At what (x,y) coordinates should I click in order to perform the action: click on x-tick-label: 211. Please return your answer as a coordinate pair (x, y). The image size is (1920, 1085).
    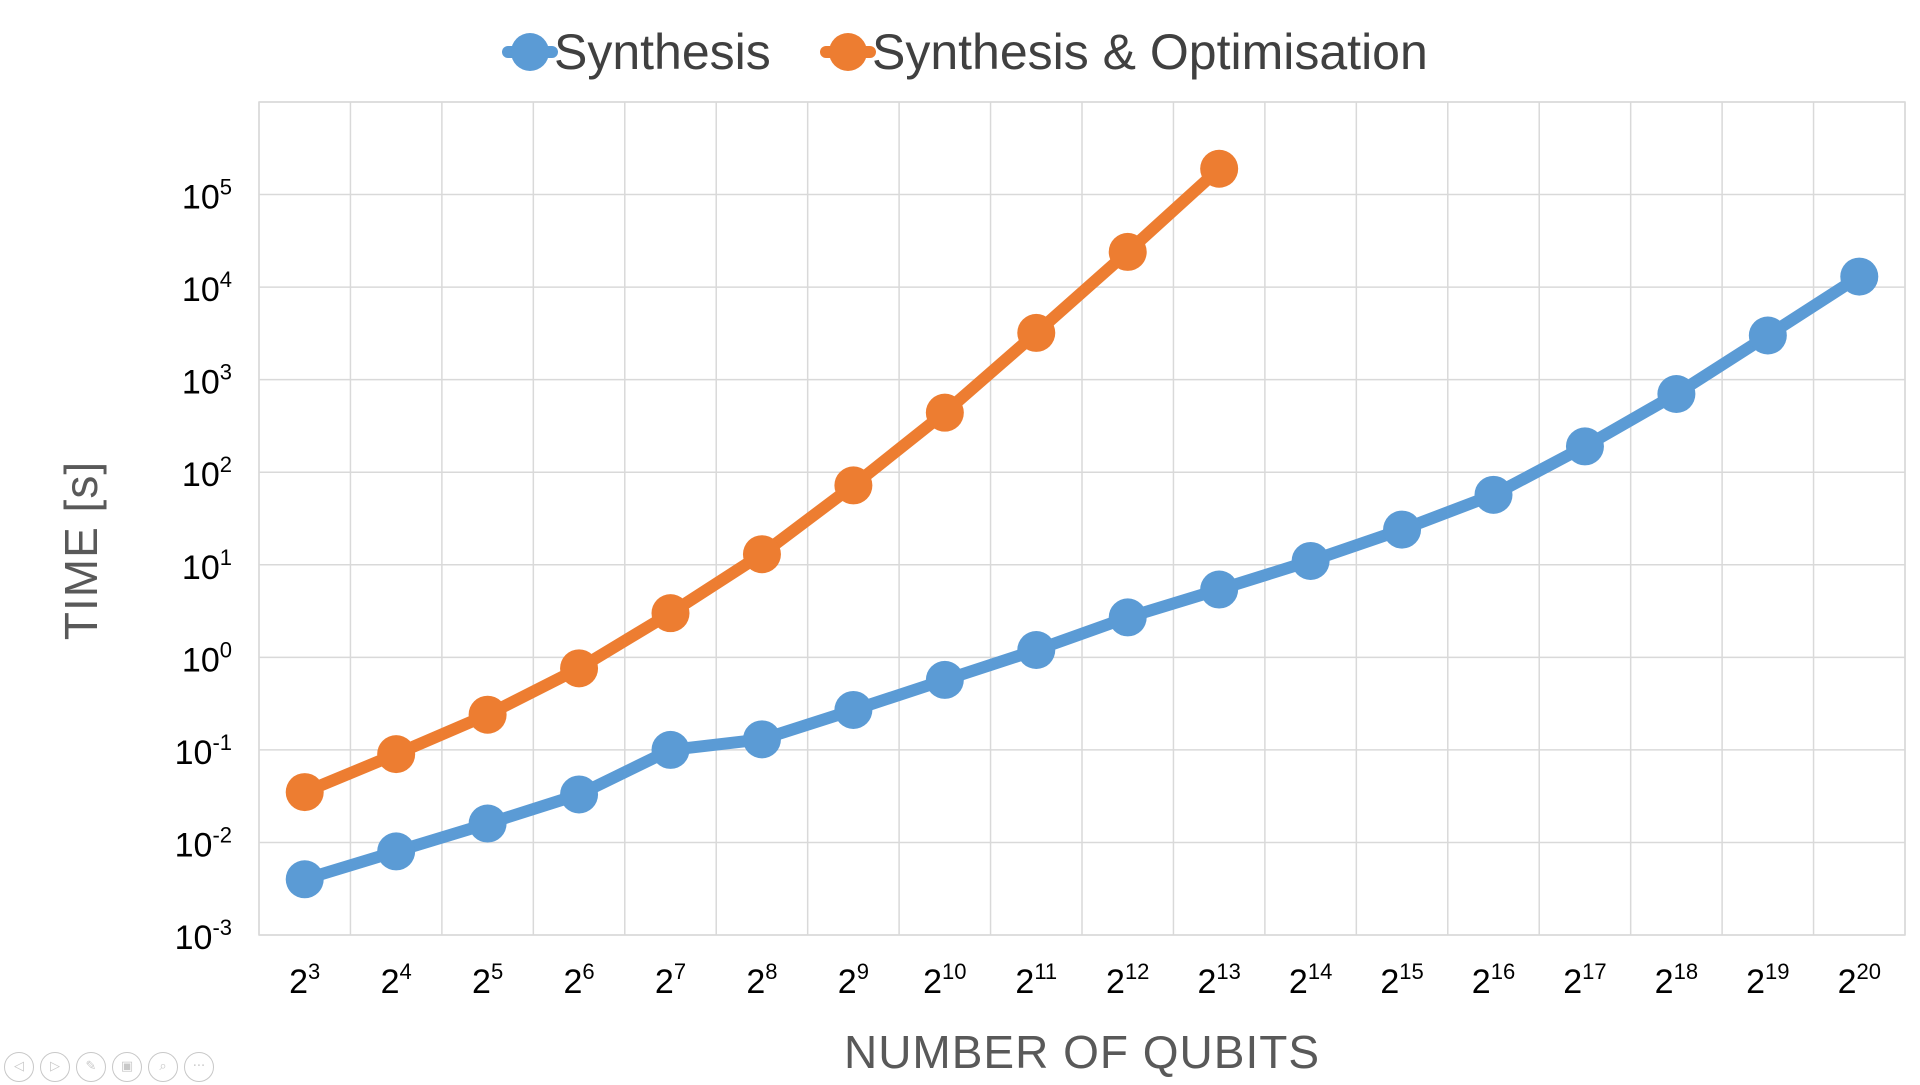
    Looking at the image, I should click on (1036, 980).